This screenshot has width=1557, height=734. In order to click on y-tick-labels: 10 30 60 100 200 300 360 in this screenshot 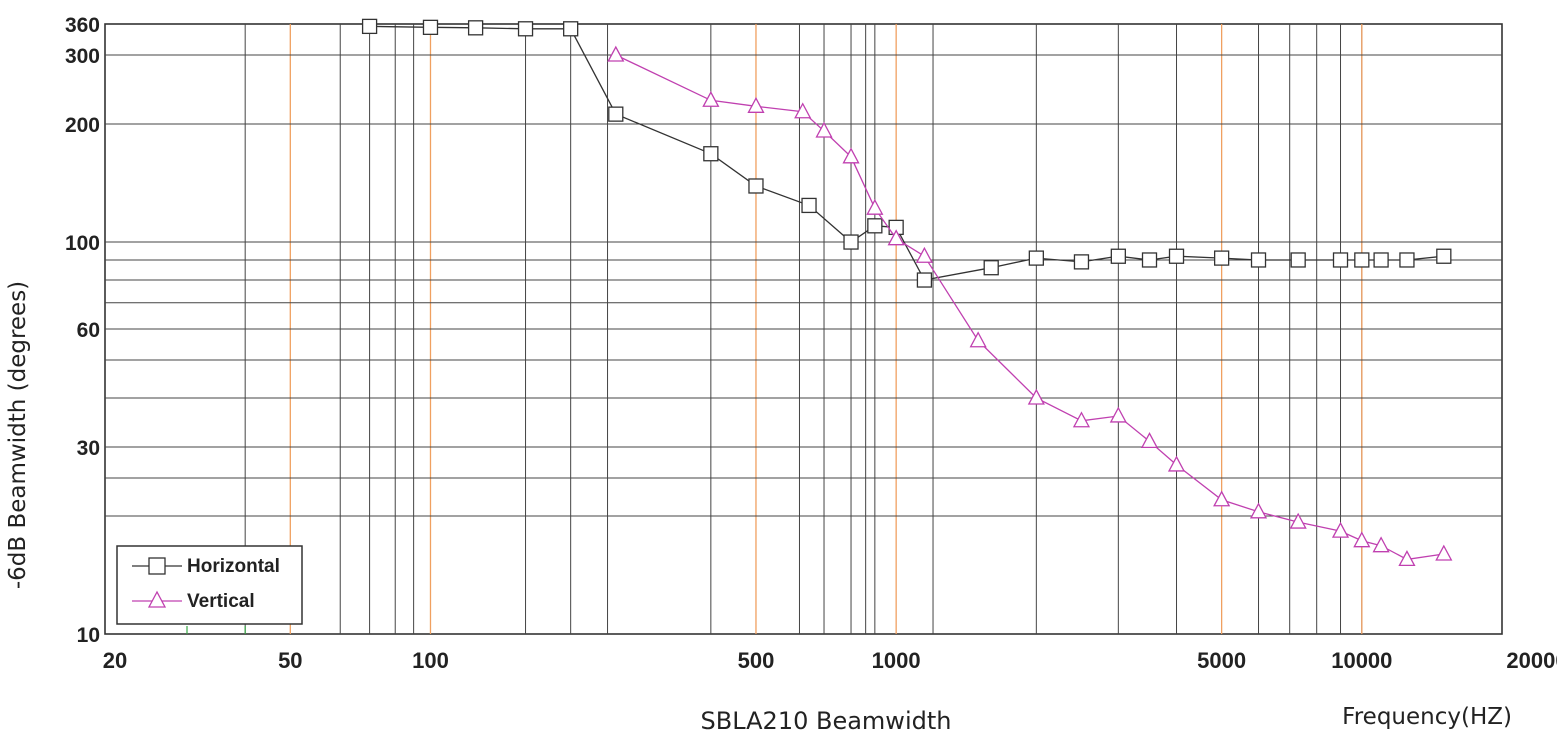, I will do `click(82, 330)`.